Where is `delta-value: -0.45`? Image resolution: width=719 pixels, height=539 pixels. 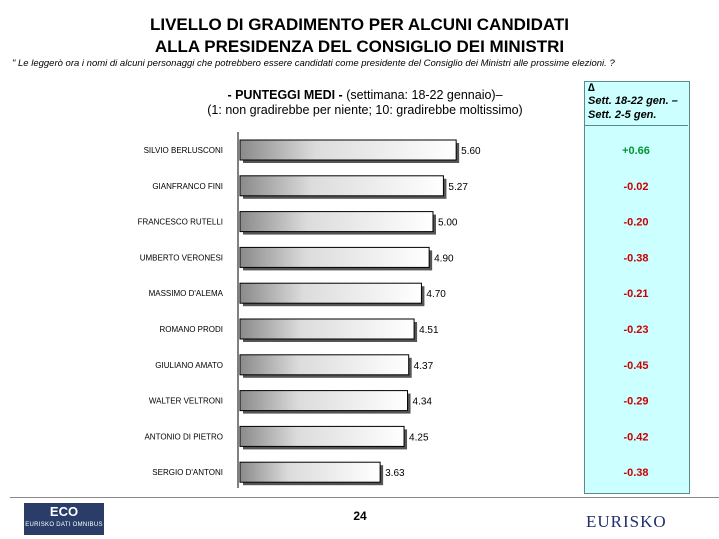
delta-value: -0.45 is located at coordinates (635, 366).